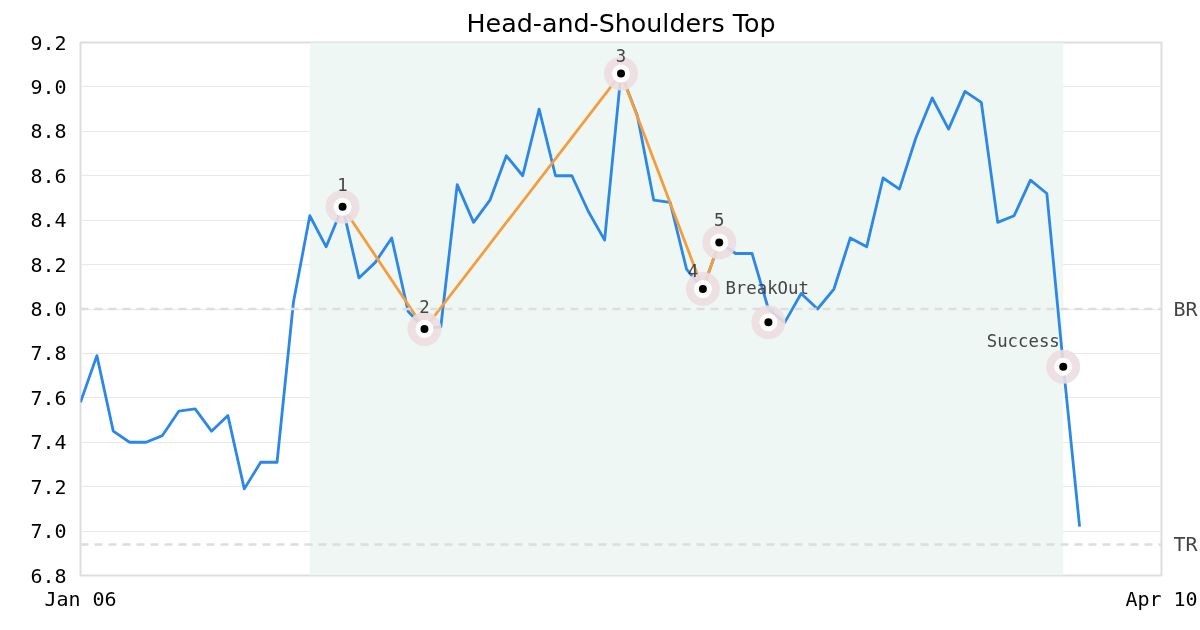  I want to click on annotation: Success, so click(1023, 340).